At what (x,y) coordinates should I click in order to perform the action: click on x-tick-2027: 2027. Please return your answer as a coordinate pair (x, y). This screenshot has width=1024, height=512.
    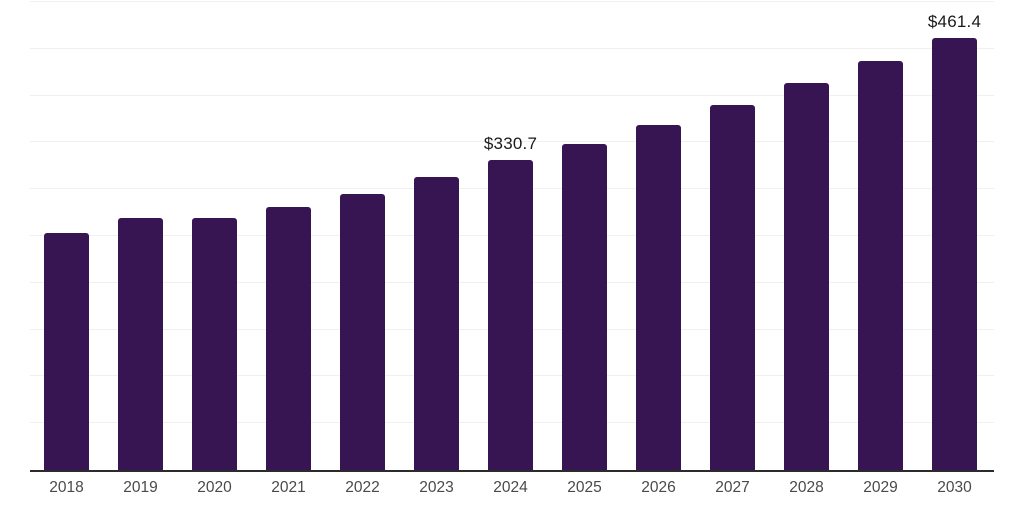
    Looking at the image, I should click on (732, 487).